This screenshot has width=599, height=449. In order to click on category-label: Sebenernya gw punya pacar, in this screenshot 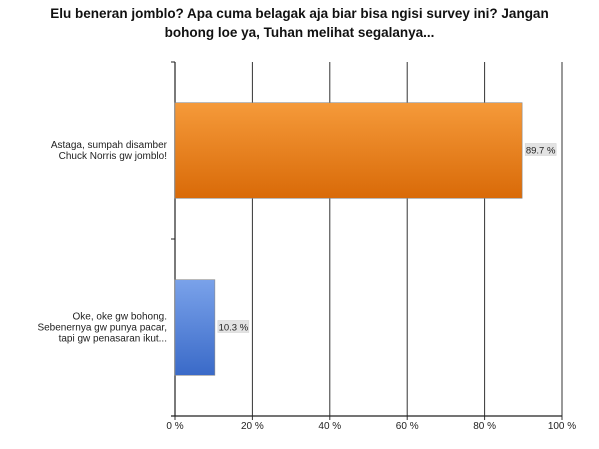, I will do `click(102, 328)`.